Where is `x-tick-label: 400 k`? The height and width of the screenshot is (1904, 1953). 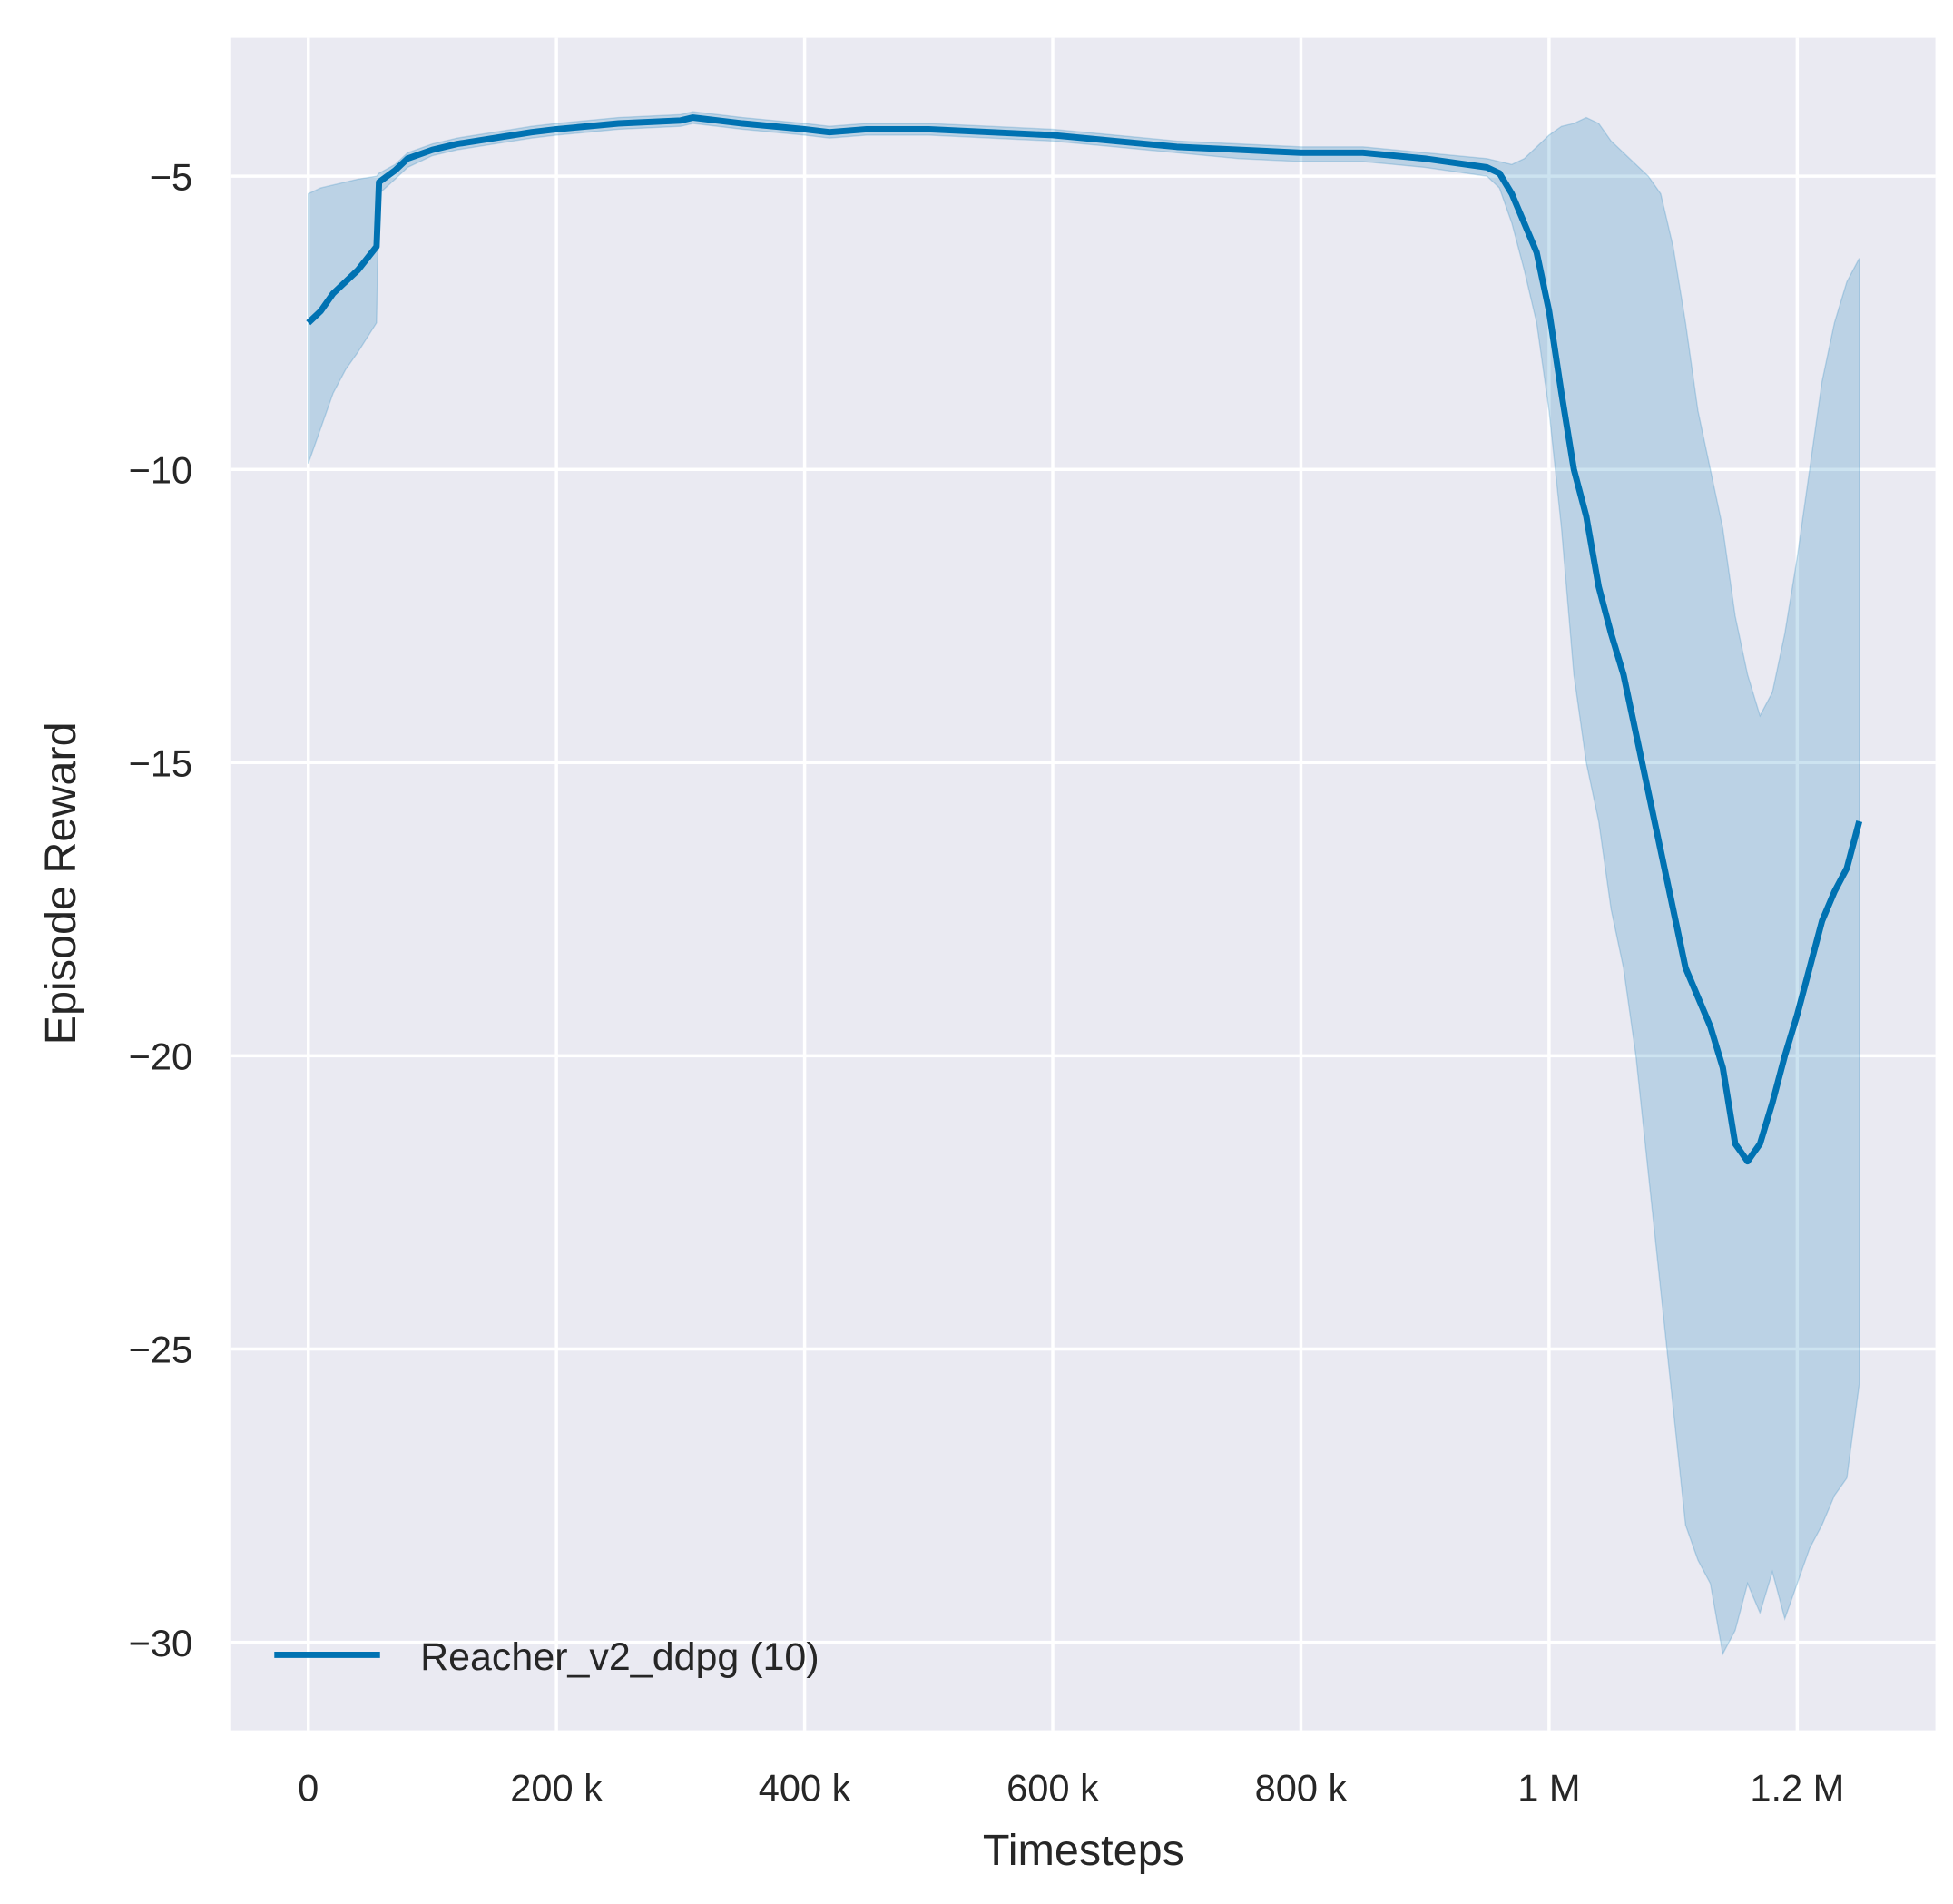 x-tick-label: 400 k is located at coordinates (805, 1788).